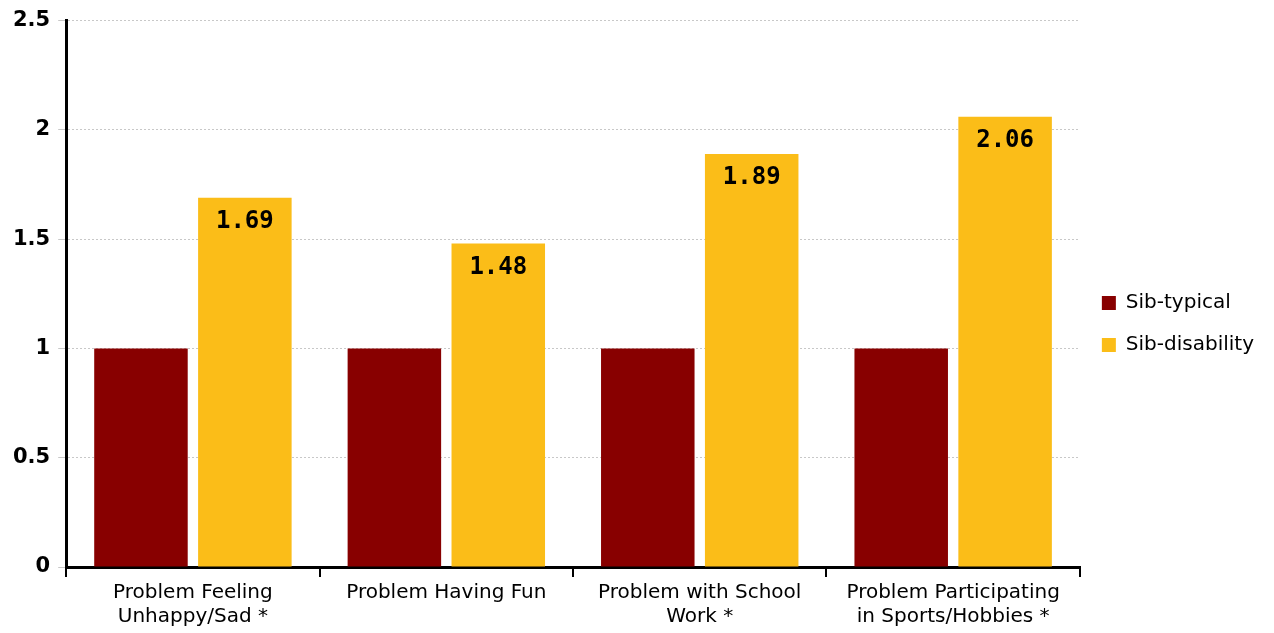 Image resolution: width=1274 pixels, height=633 pixels. I want to click on y-tick-label: 2, so click(43, 128).